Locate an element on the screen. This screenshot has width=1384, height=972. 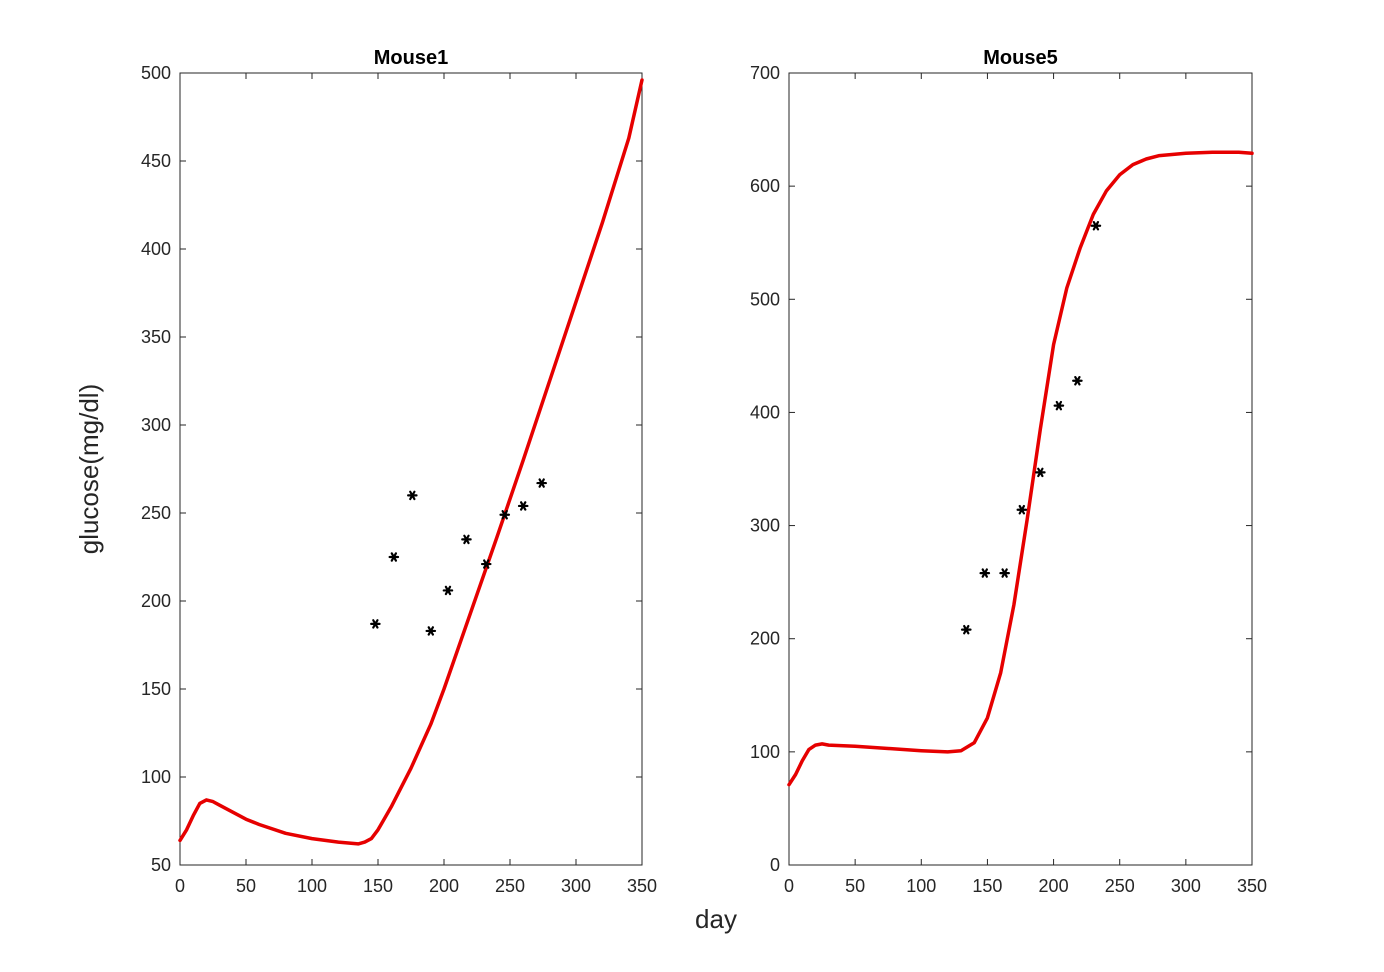
y-tick-label-mouse1: 200 is located at coordinates (156, 601).